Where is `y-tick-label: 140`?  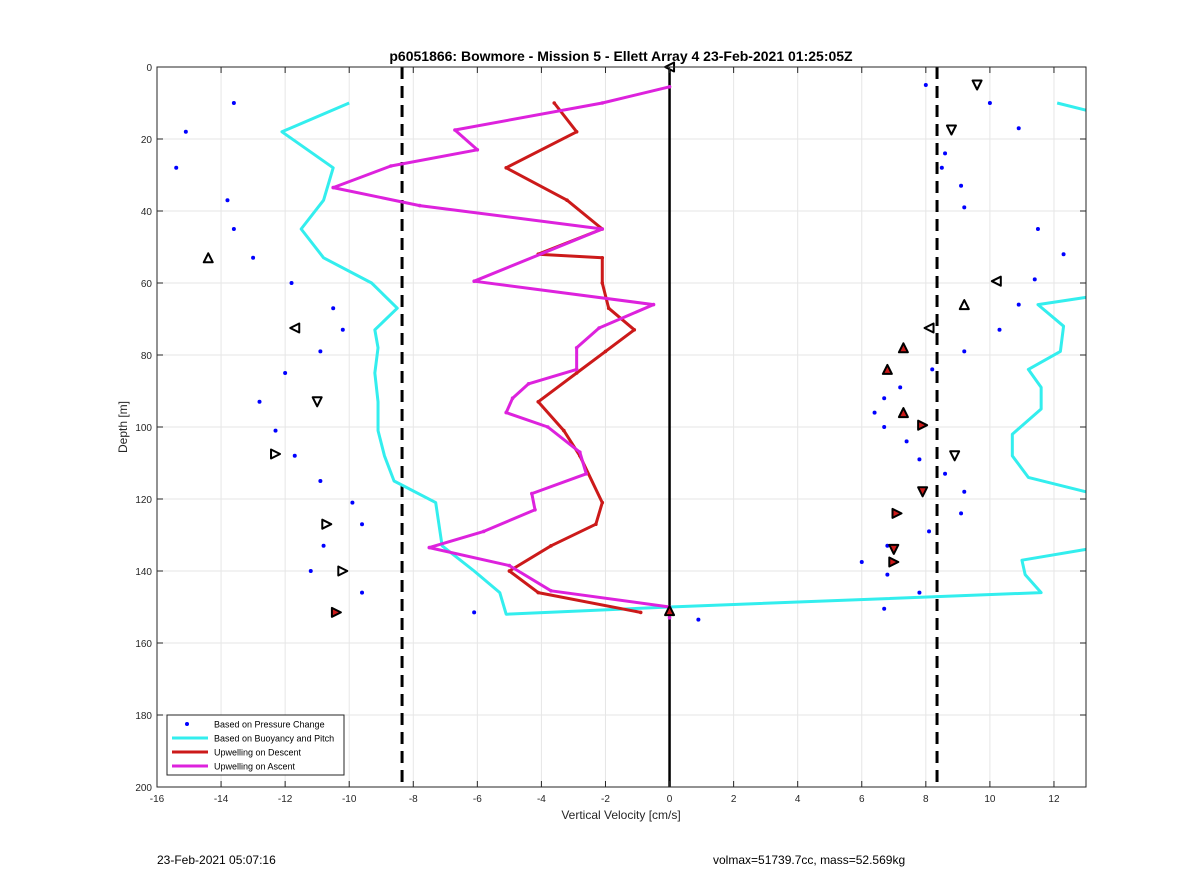
y-tick-label: 140 is located at coordinates (143, 572).